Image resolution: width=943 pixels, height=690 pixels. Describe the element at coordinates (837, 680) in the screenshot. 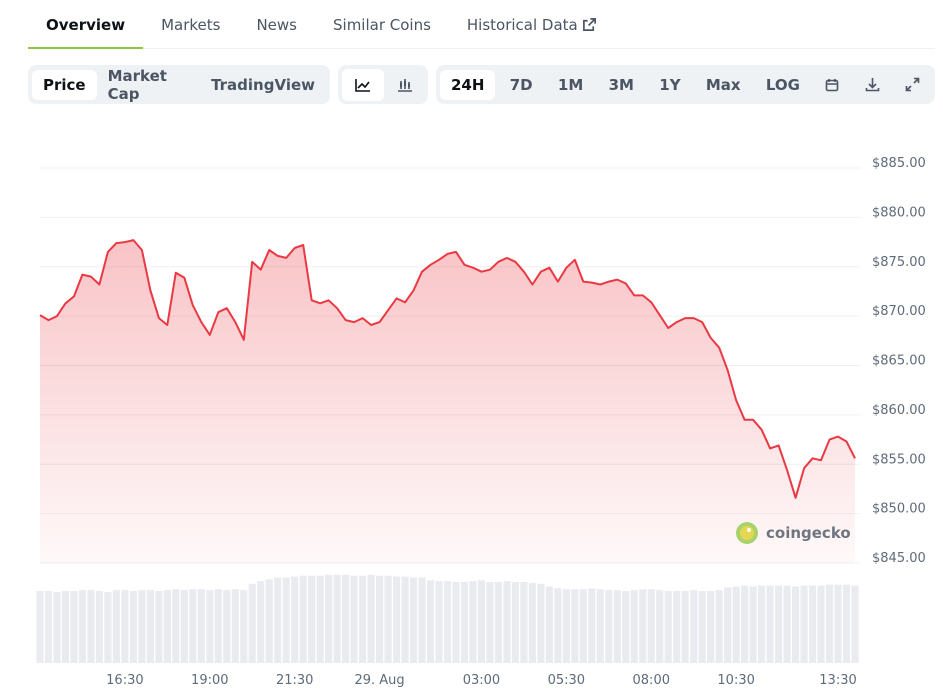

I see `x-tick-label: 13:30` at that location.